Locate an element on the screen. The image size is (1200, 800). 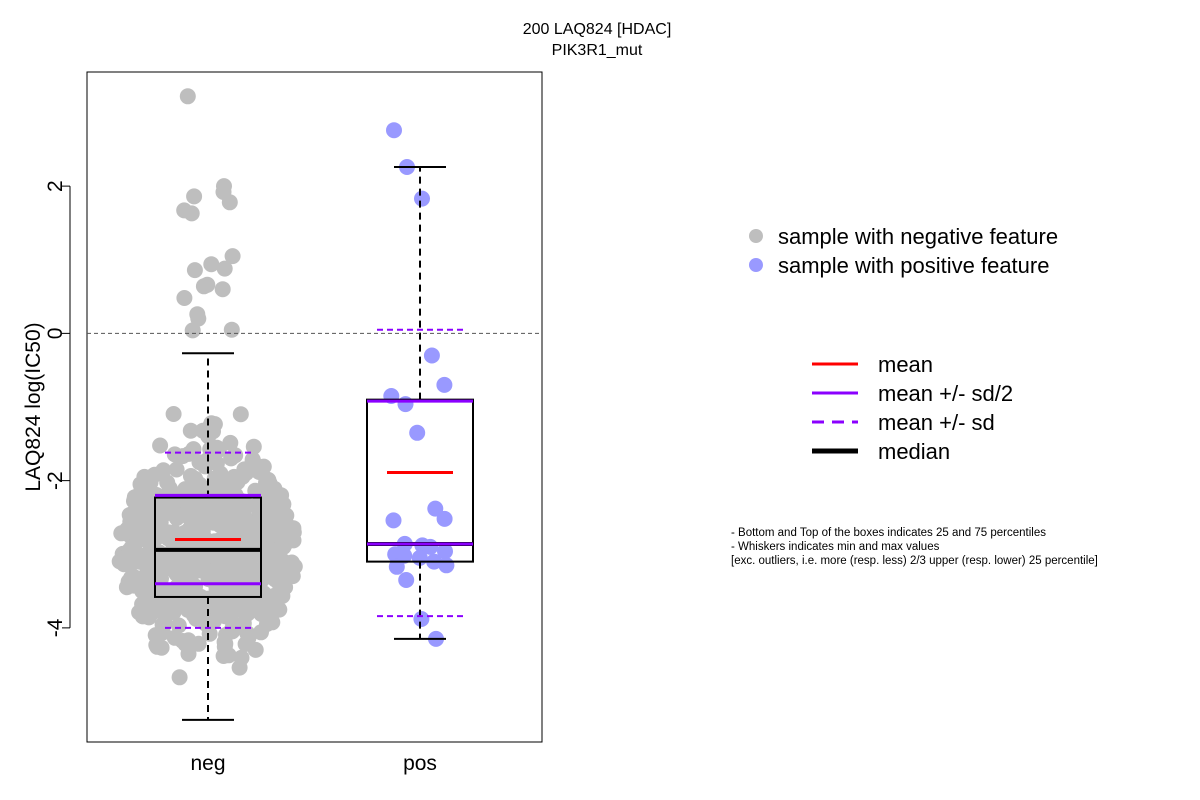
x-axis: neg pos is located at coordinates (313, 763).